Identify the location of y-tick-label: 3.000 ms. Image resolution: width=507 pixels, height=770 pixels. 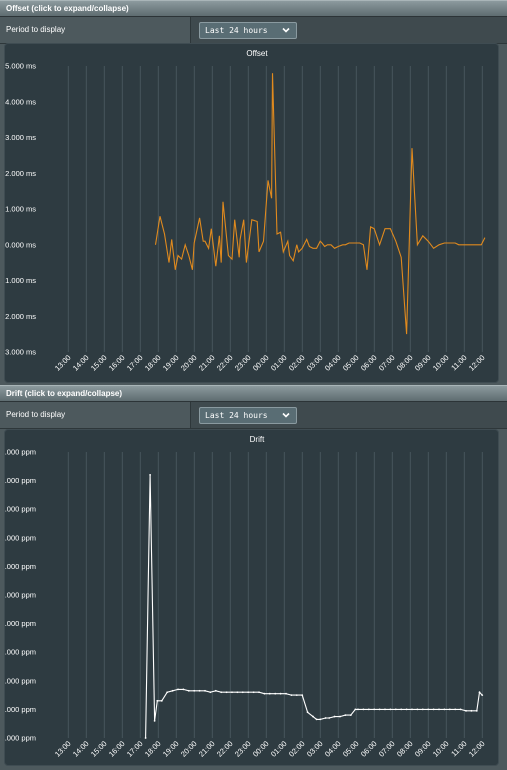
(20, 137).